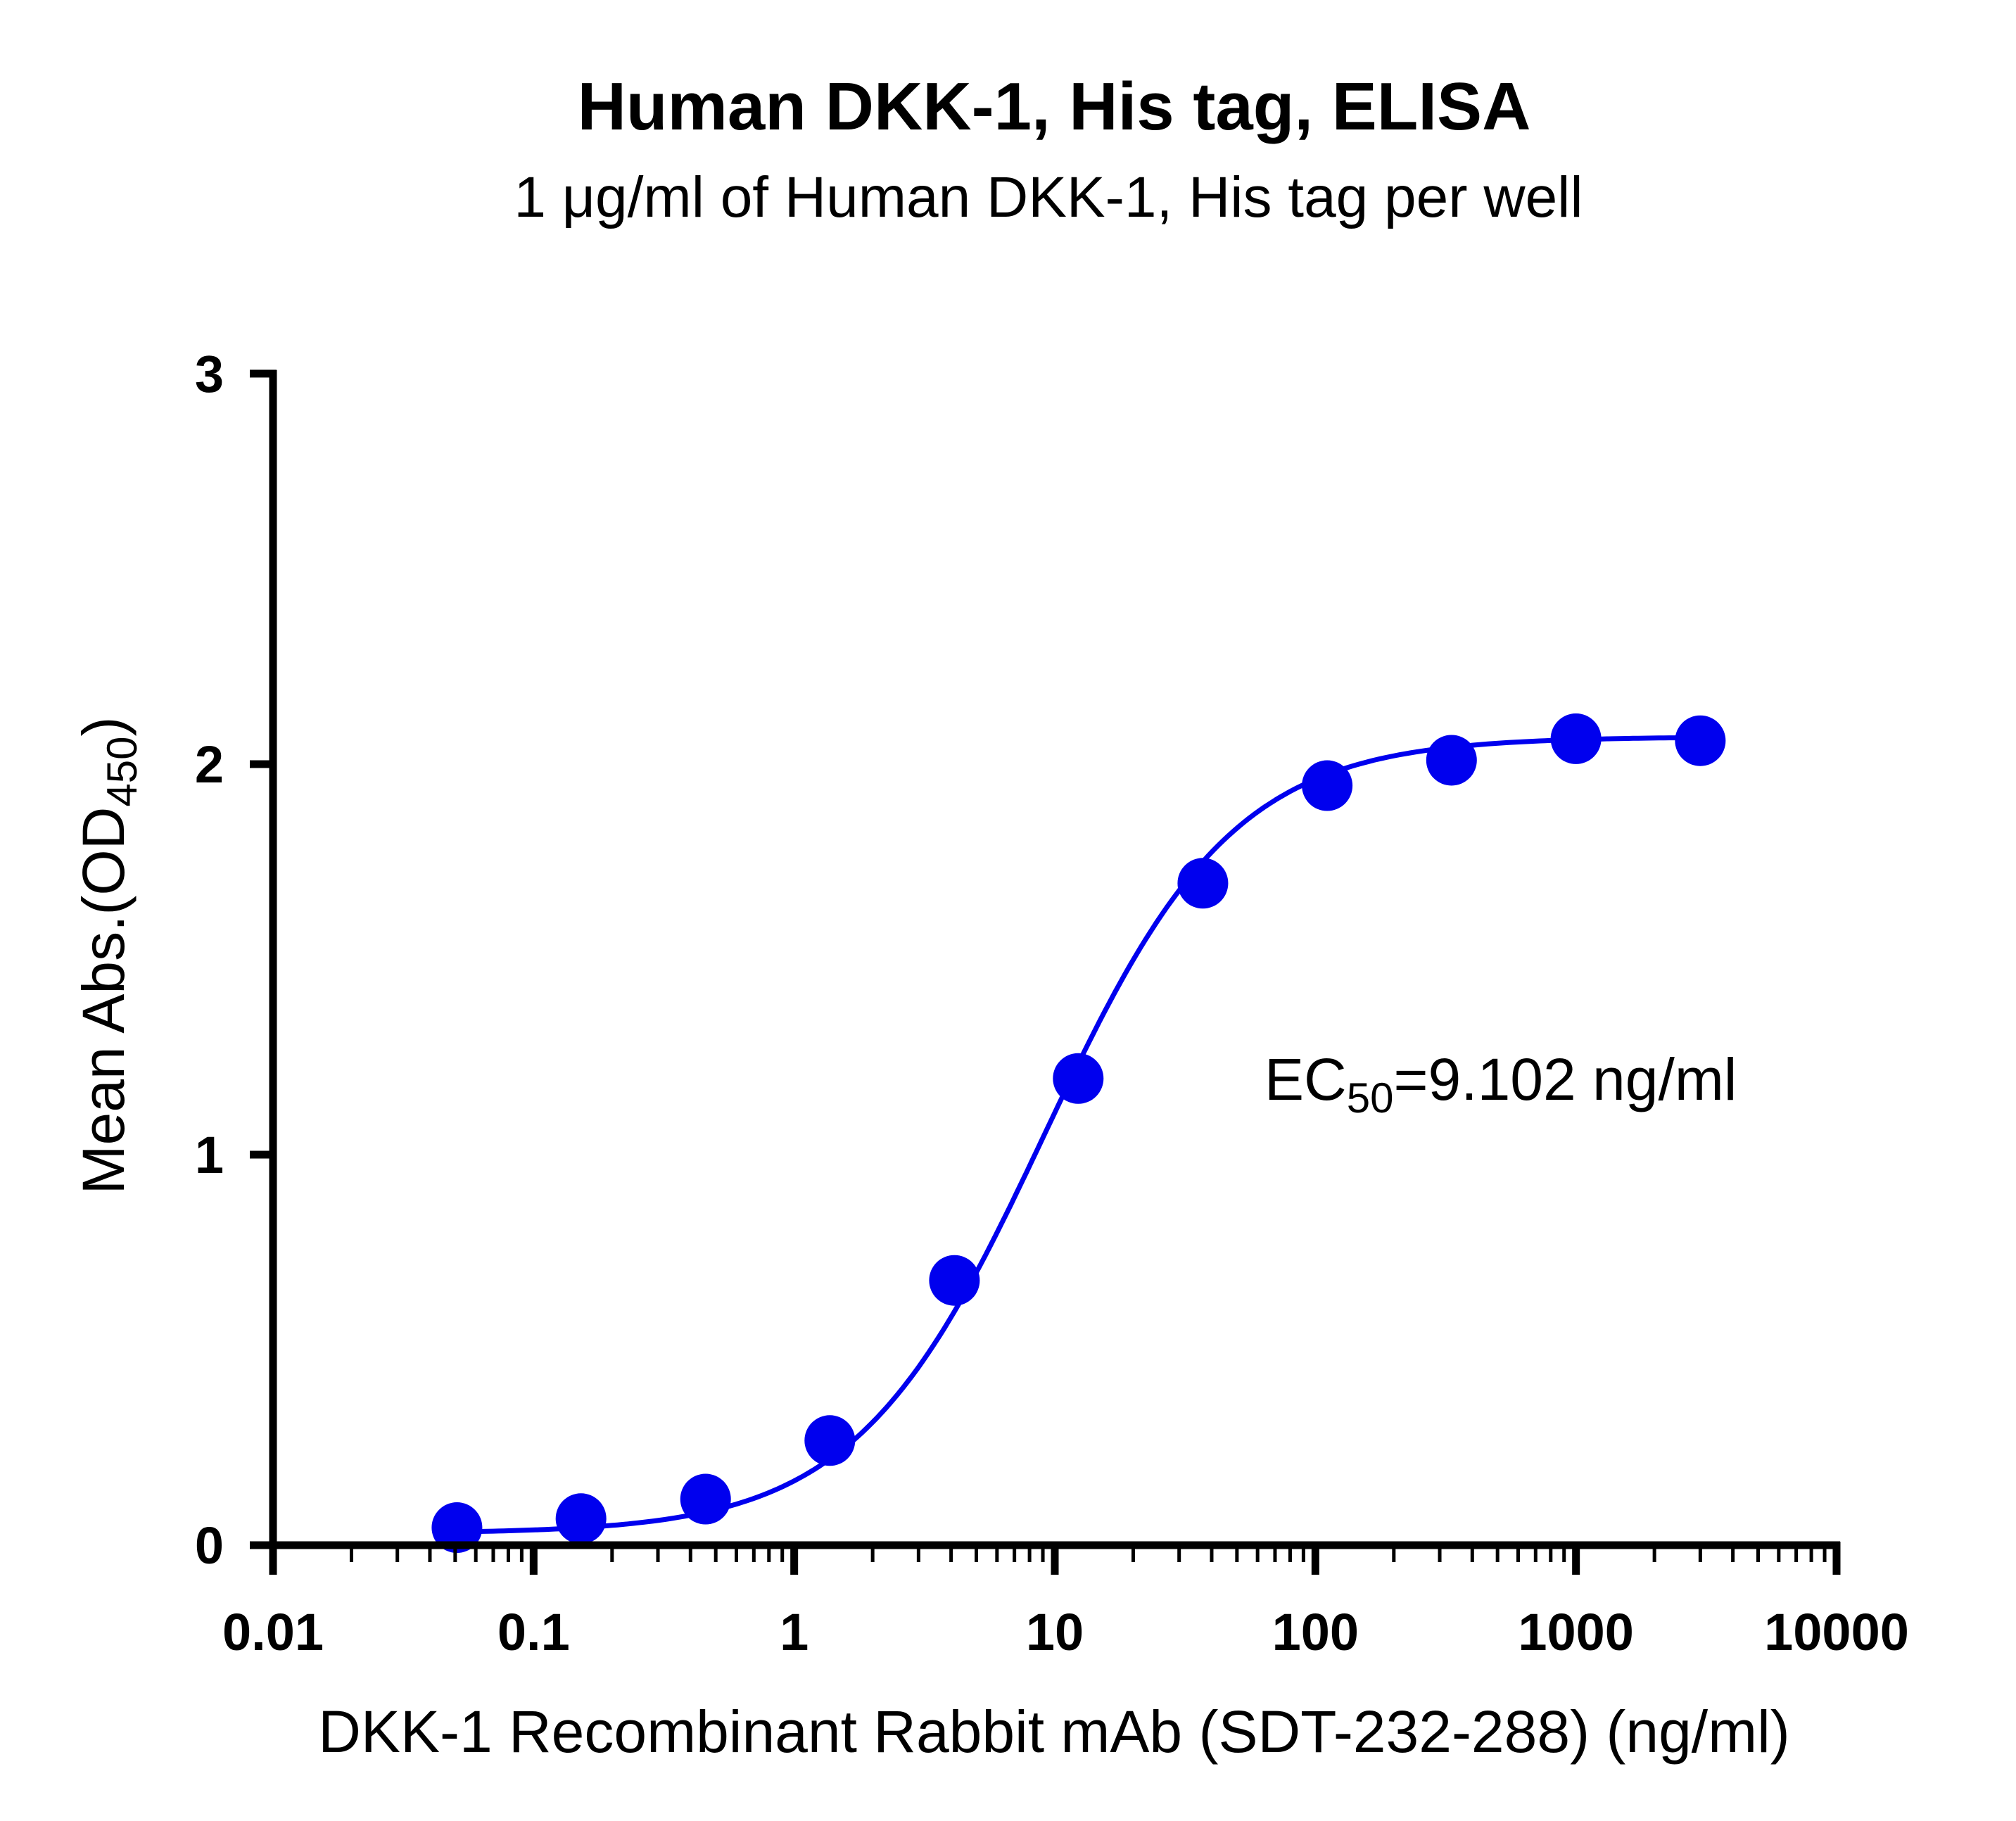  Describe the element at coordinates (209, 1545) in the screenshot. I see `y-tick-label: 0` at that location.